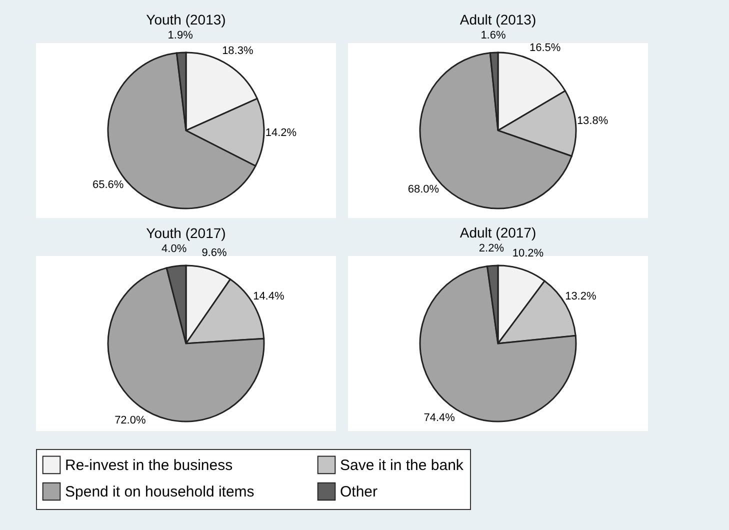 Image resolution: width=729 pixels, height=530 pixels. What do you see at coordinates (402, 465) in the screenshot?
I see `legend-label: Save it in the bank` at bounding box center [402, 465].